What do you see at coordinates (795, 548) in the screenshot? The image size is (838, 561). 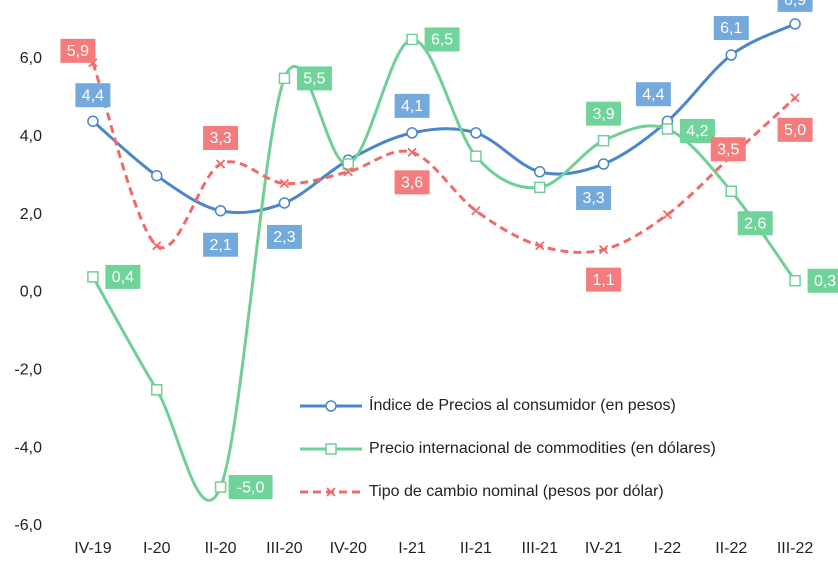 I see `x-tick-label: III-22` at bounding box center [795, 548].